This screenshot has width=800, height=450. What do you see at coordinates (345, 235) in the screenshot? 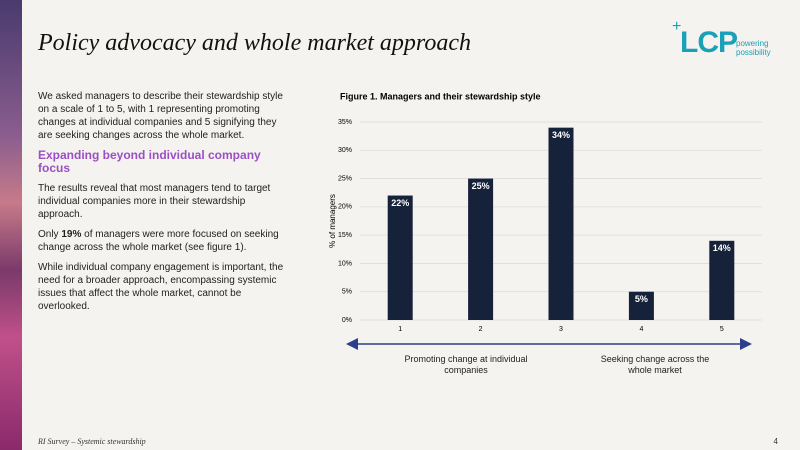
I see `y-tick-label: 15%` at bounding box center [345, 235].